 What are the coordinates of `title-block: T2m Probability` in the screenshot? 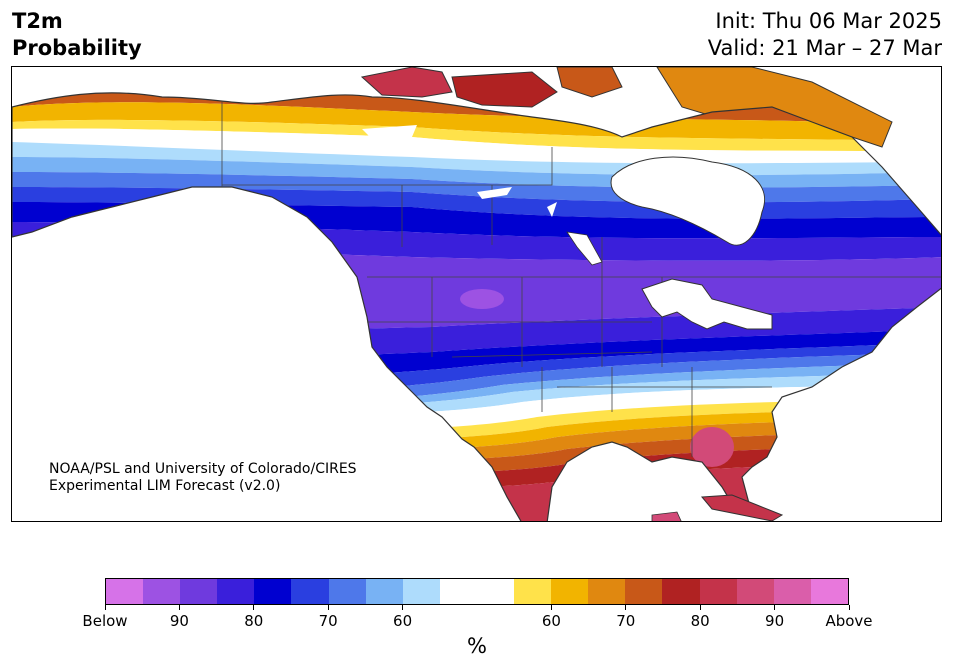 It's located at (77, 35).